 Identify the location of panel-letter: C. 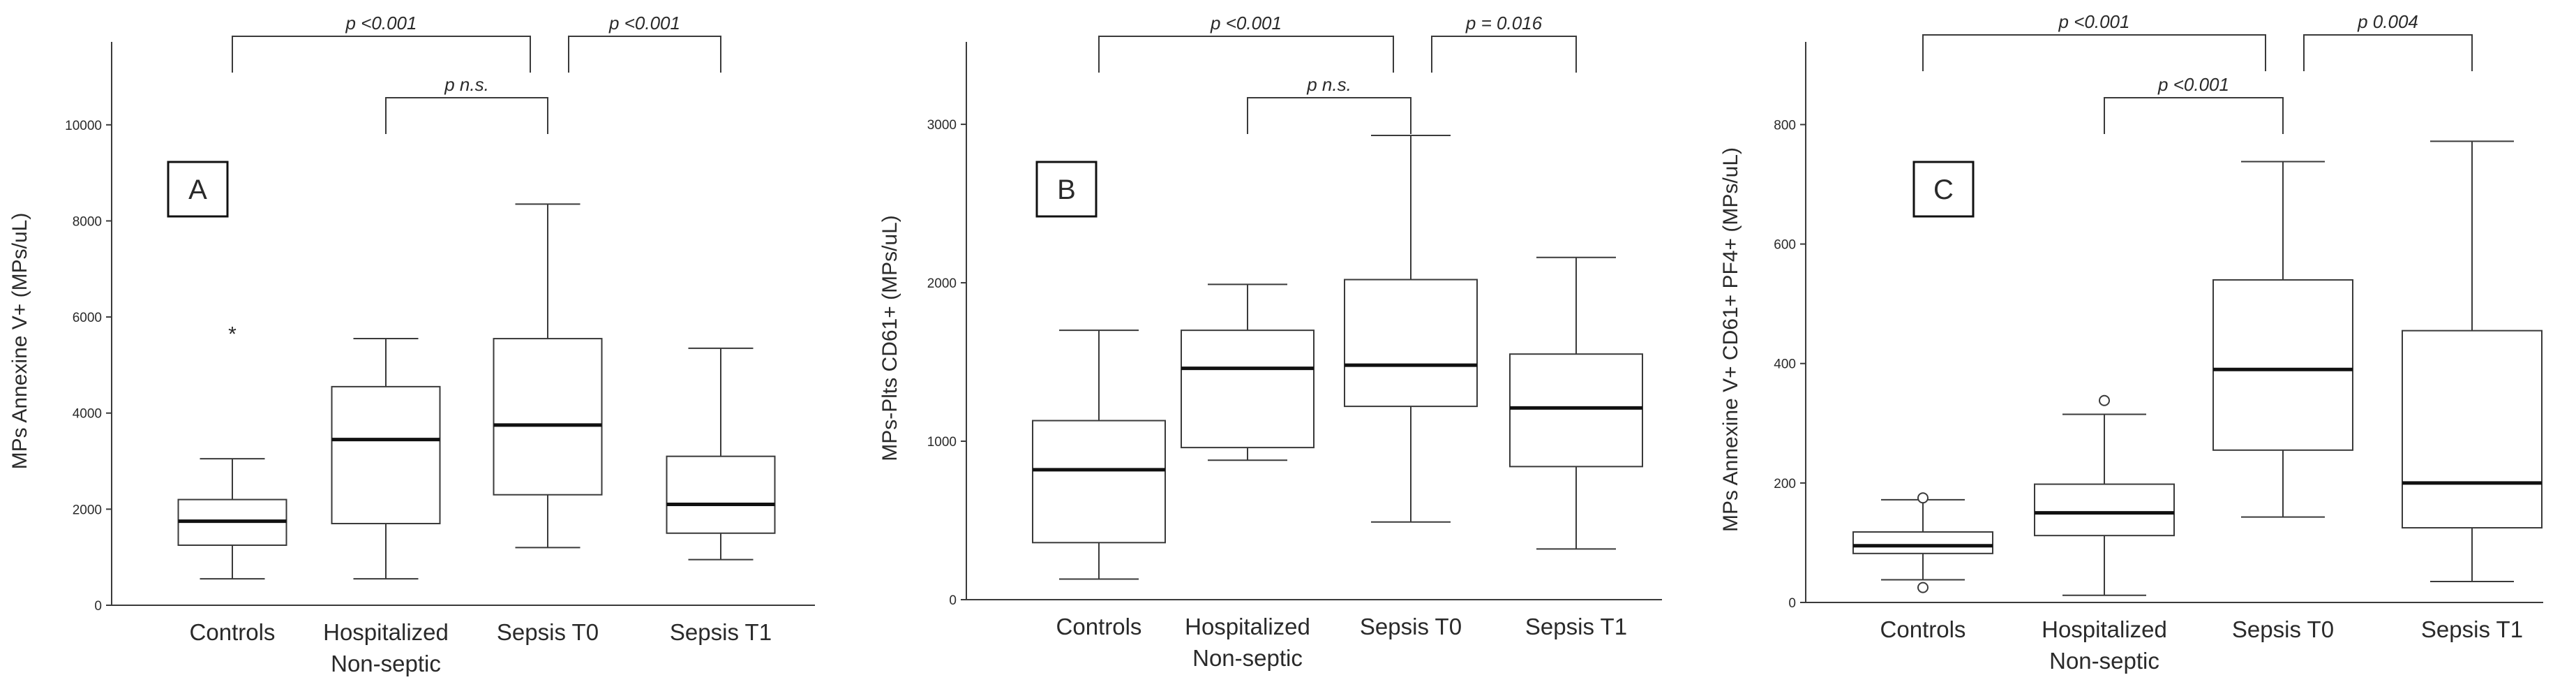
(1943, 190).